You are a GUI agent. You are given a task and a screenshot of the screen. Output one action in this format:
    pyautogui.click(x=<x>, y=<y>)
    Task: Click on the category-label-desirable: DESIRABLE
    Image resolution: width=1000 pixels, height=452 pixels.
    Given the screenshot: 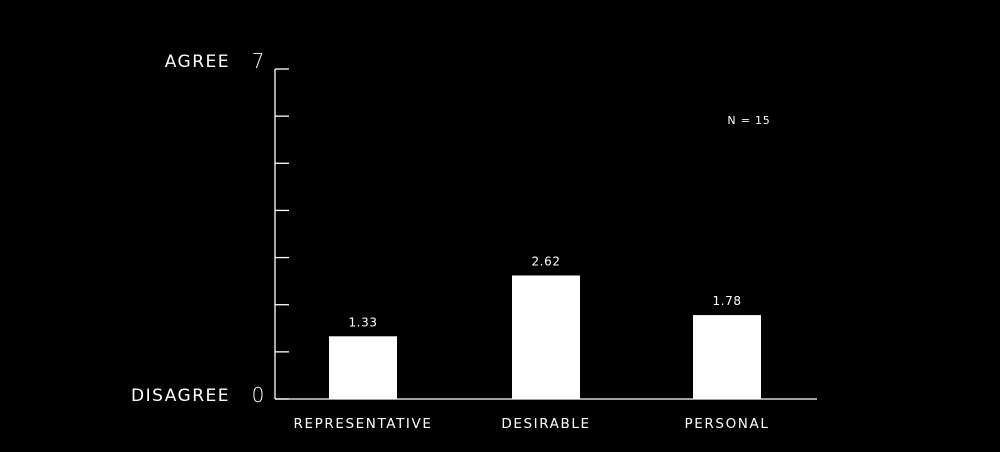 What is the action you would take?
    pyautogui.click(x=545, y=424)
    